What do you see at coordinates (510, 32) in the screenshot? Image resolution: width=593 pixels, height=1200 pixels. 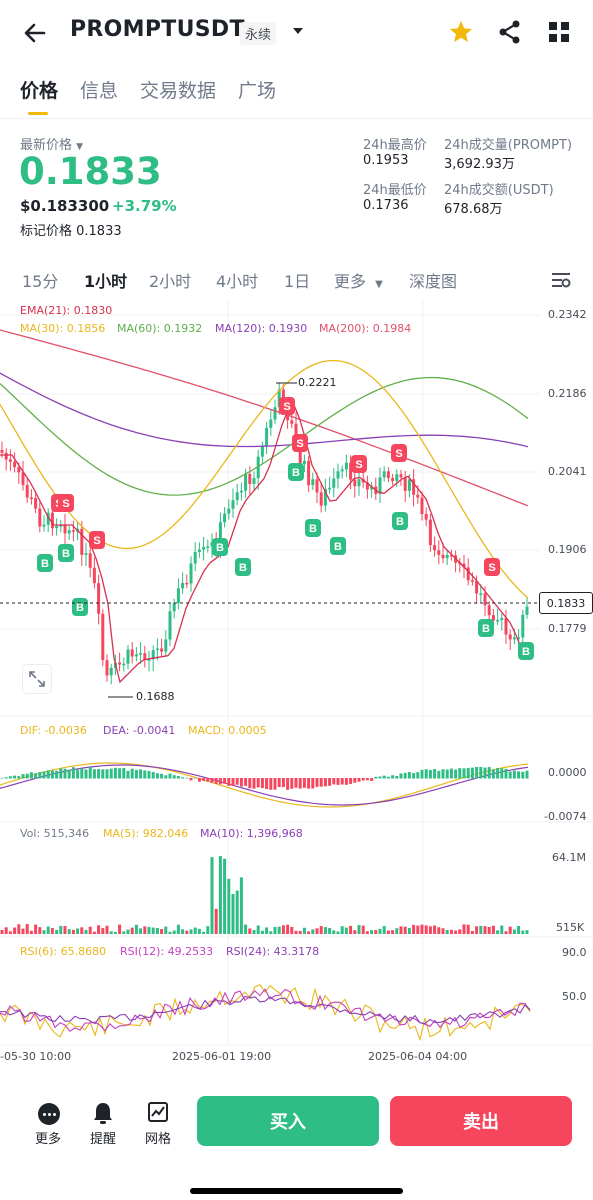 I see `share-icon` at bounding box center [510, 32].